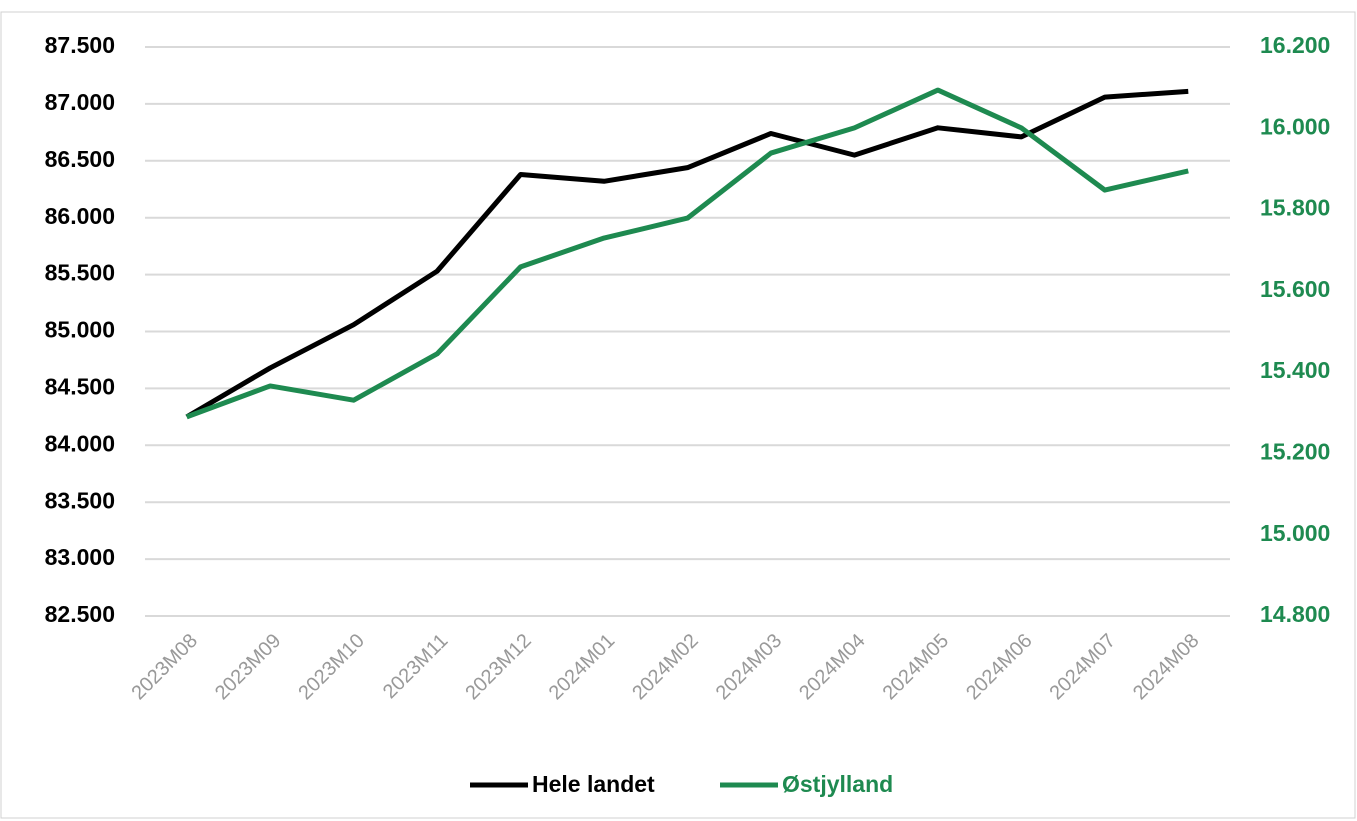 This screenshot has width=1357, height=821. Describe the element at coordinates (80, 159) in the screenshot. I see `y-tick-label: 86.500` at that location.